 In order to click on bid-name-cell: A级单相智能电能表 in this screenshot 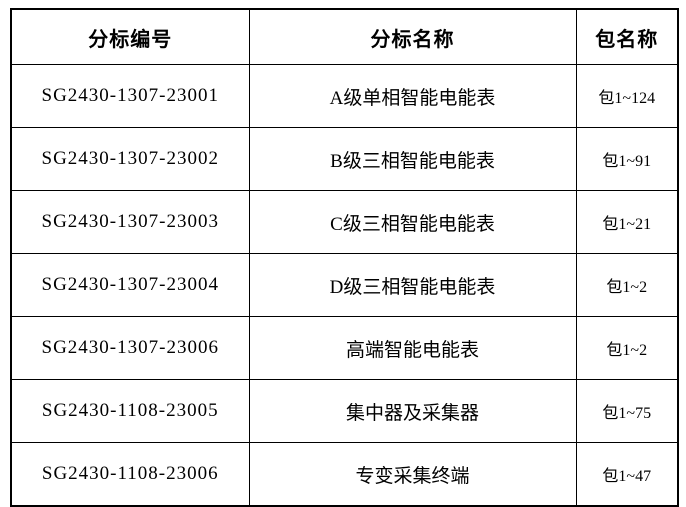, I will do `click(412, 96)`.